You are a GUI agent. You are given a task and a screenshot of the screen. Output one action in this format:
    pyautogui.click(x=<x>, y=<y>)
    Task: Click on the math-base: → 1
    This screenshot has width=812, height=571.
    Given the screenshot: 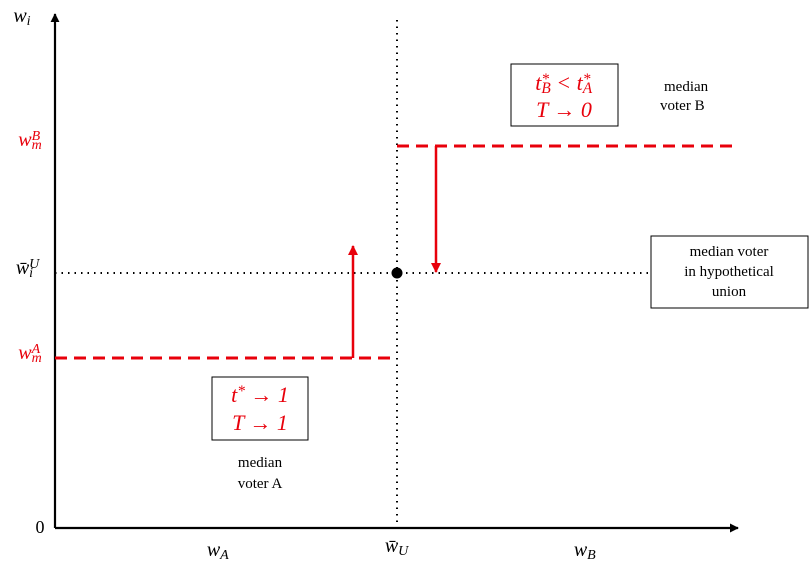 What is the action you would take?
    pyautogui.click(x=267, y=394)
    